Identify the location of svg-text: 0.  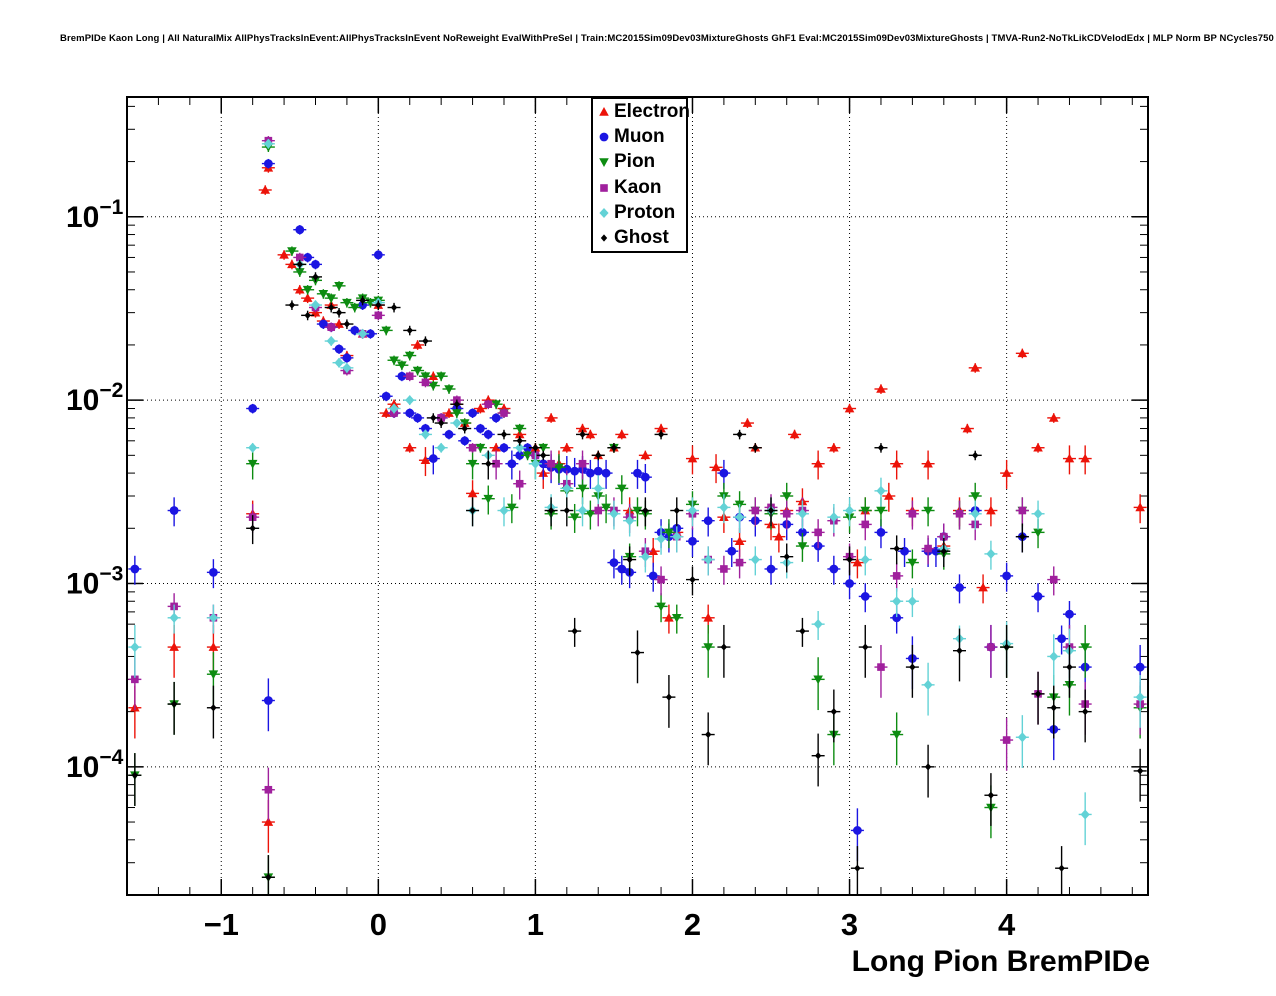
(378, 924).